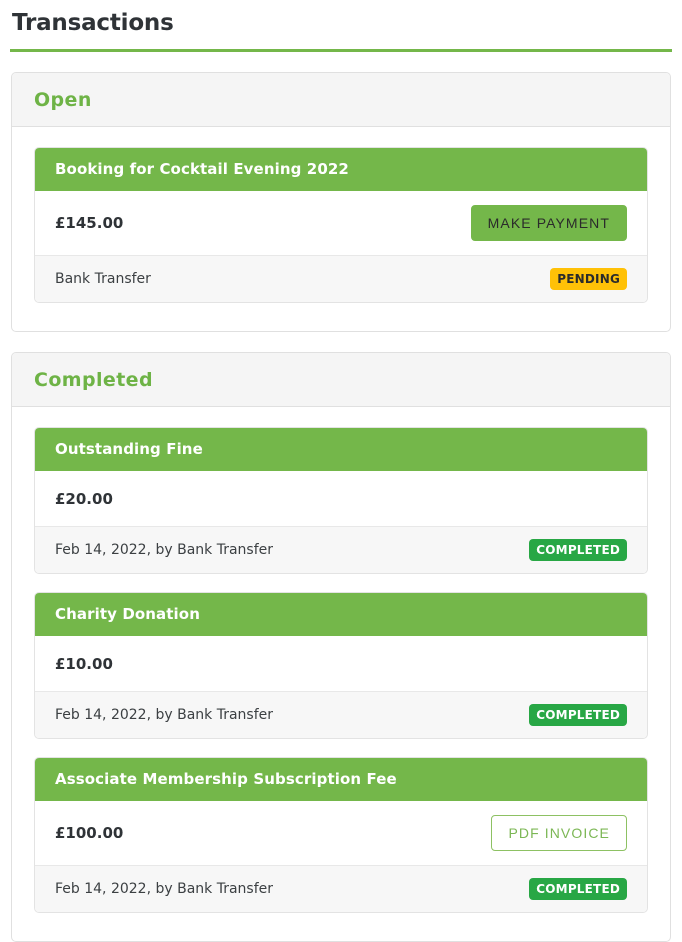 The width and height of the screenshot is (682, 942). I want to click on transaction-amount: £100.00, so click(89, 833).